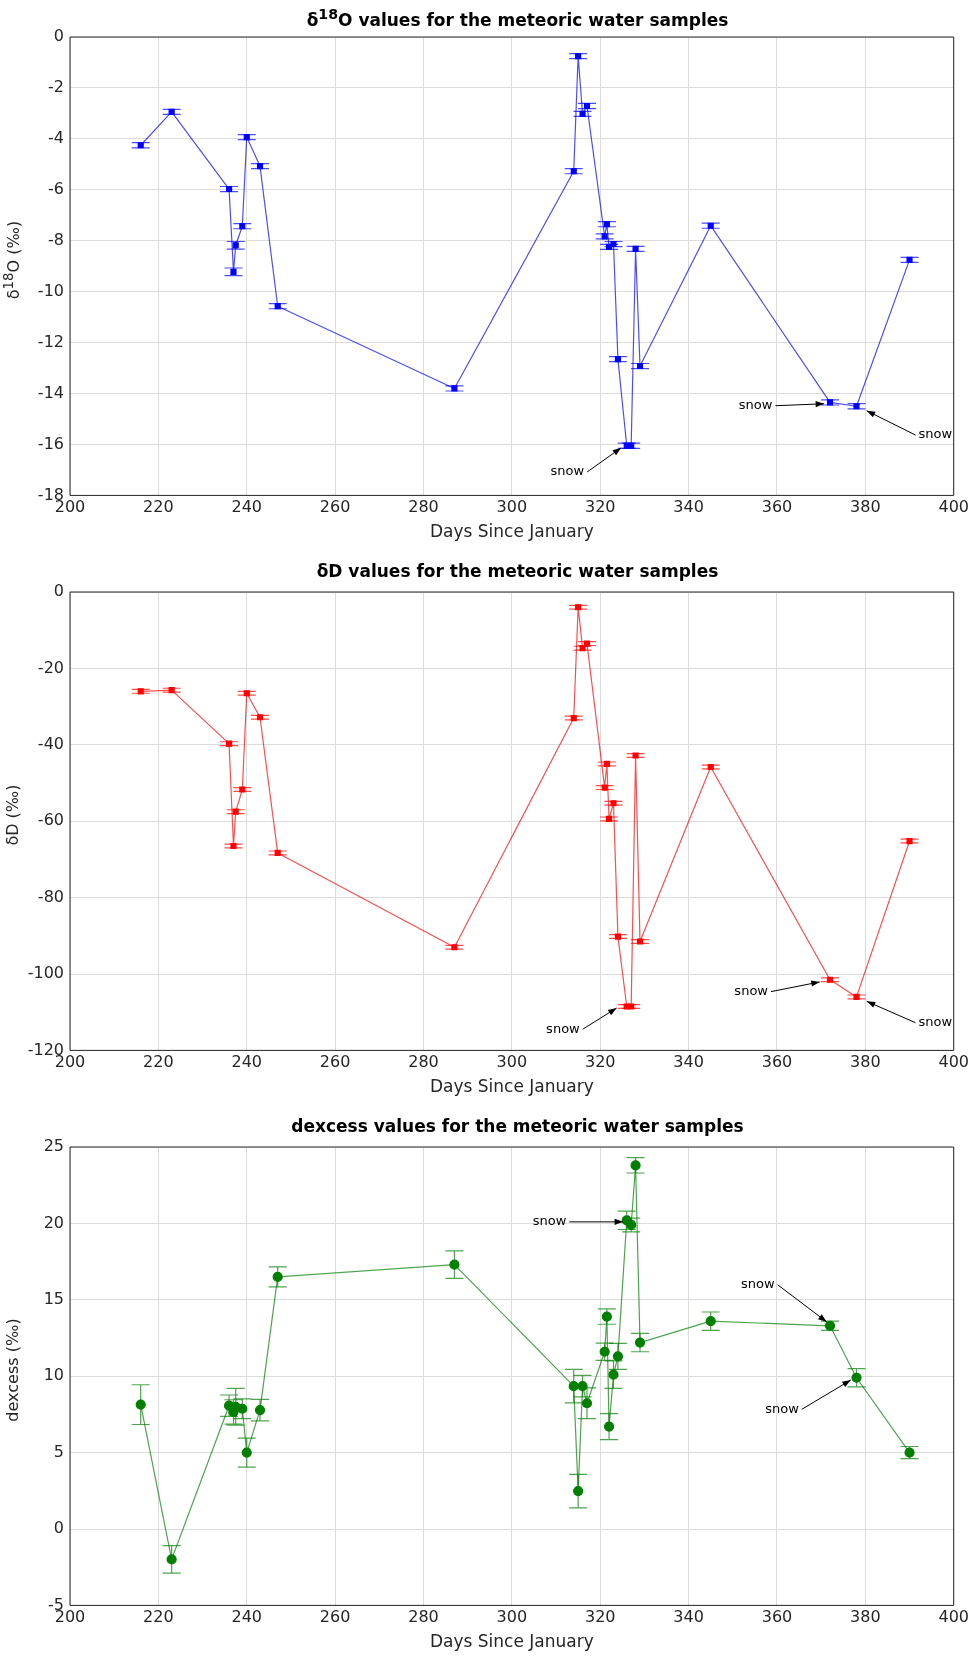  Describe the element at coordinates (53, 1298) in the screenshot. I see `y-tick-label: 15` at that location.